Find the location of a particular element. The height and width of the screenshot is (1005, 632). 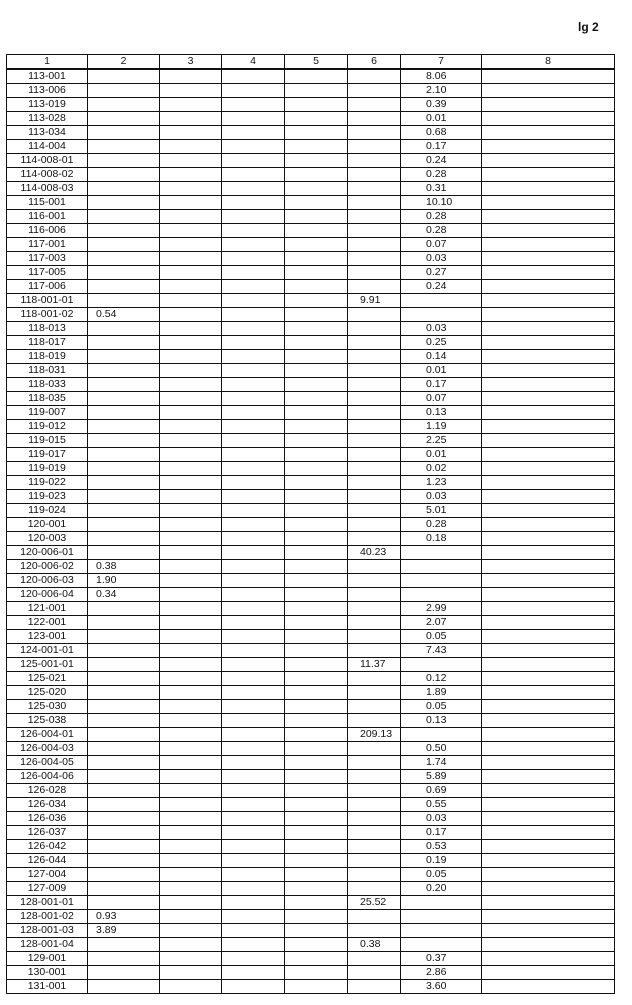

row-id-cell: 126-028 is located at coordinates (47, 790).